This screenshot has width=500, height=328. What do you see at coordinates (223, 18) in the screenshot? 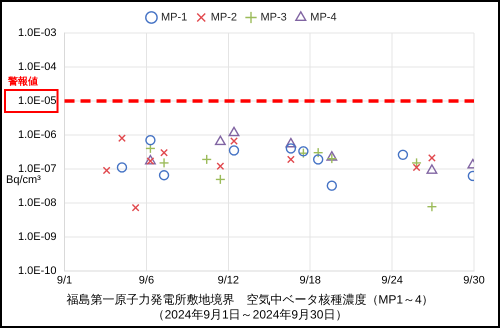
I see `legend-label: MP-2` at bounding box center [223, 18].